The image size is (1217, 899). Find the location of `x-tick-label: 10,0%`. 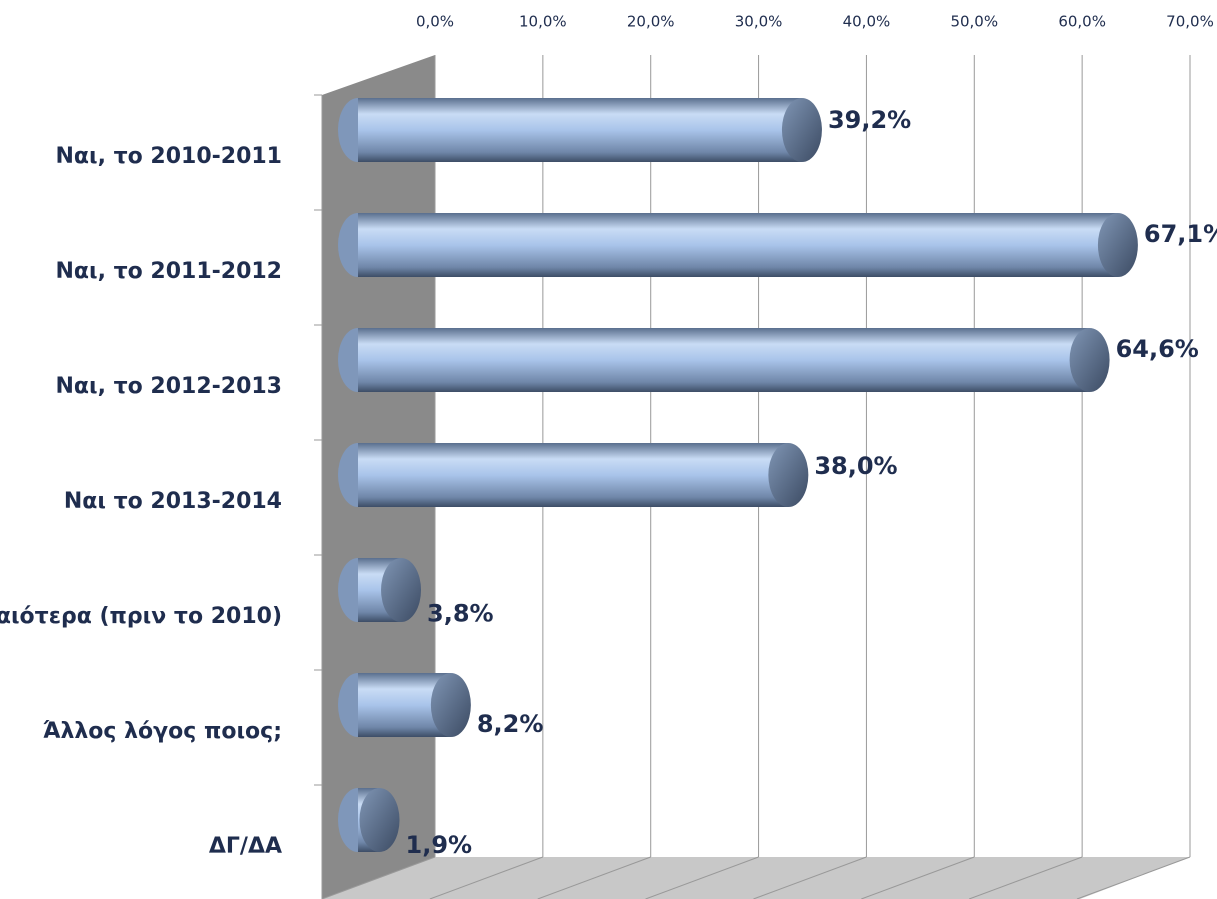

x-tick-label: 10,0% is located at coordinates (543, 22).